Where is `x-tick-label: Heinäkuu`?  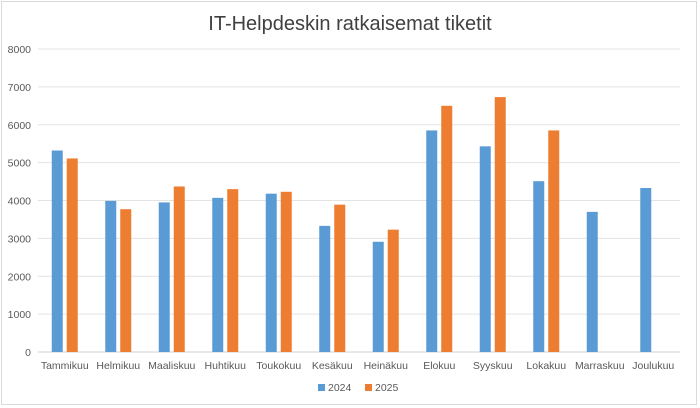
x-tick-label: Heinäkuu is located at coordinates (386, 366).